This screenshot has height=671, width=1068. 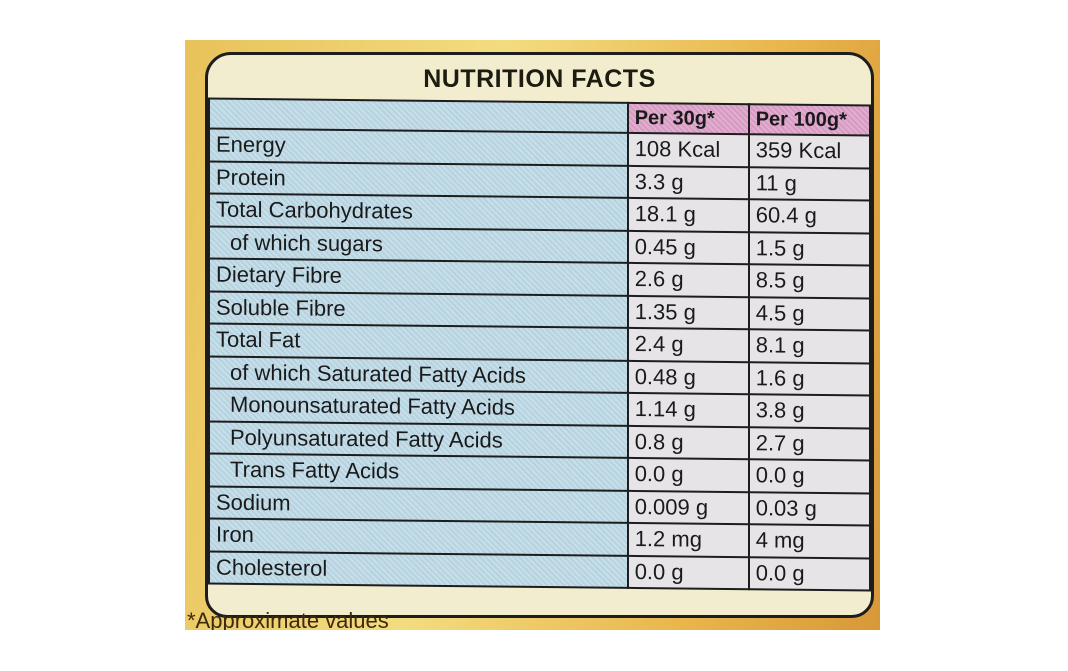 I want to click on value-per-30g: 1.2 mg, so click(x=688, y=539).